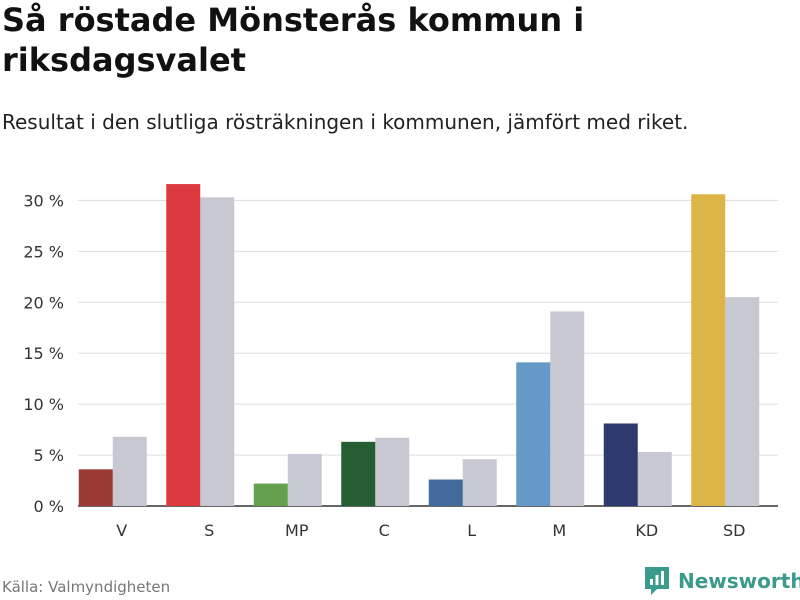 This screenshot has width=800, height=600. I want to click on x-tick-label: V, so click(121, 530).